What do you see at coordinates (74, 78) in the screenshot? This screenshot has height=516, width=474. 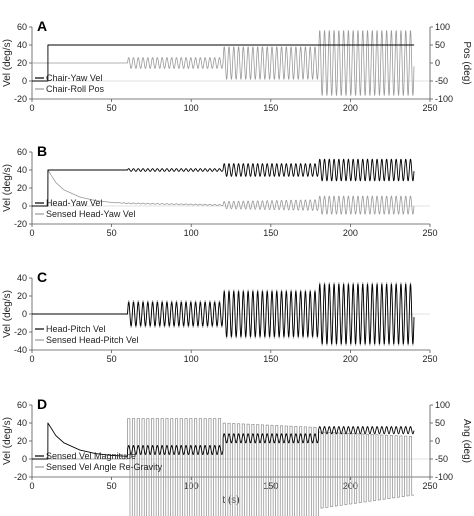 I see `legend-label-0: Chair-Yaw Vel` at bounding box center [74, 78].